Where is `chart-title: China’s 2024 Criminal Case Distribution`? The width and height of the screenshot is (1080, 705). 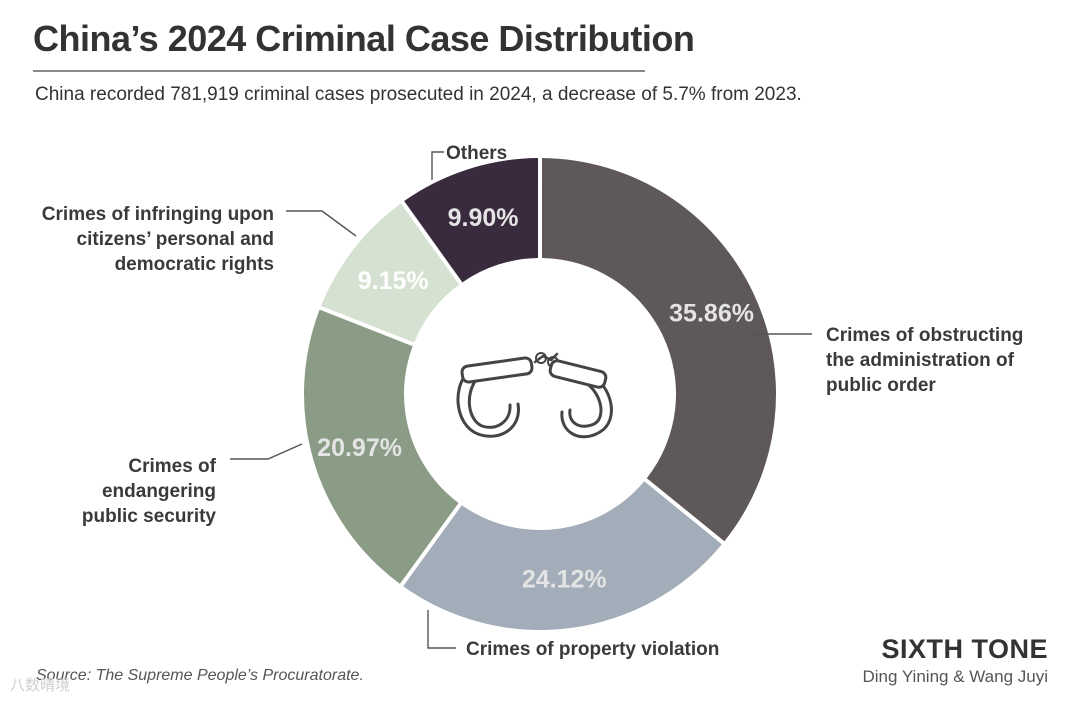 chart-title: China’s 2024 Criminal Case Distribution is located at coordinates (364, 38).